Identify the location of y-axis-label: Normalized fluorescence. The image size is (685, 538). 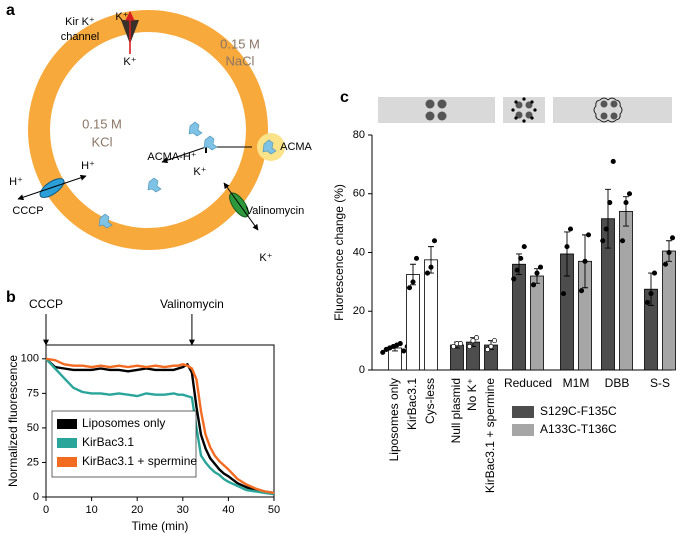
(13, 421).